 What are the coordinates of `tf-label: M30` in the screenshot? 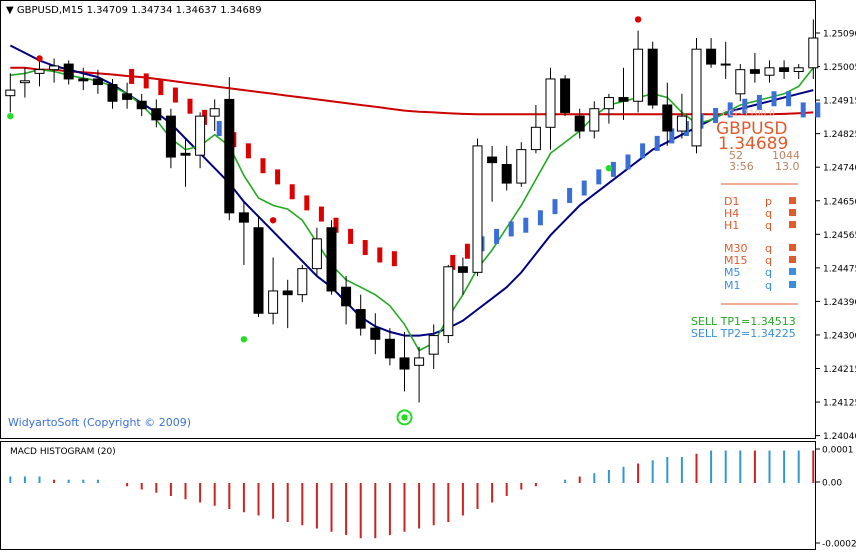 It's located at (736, 248).